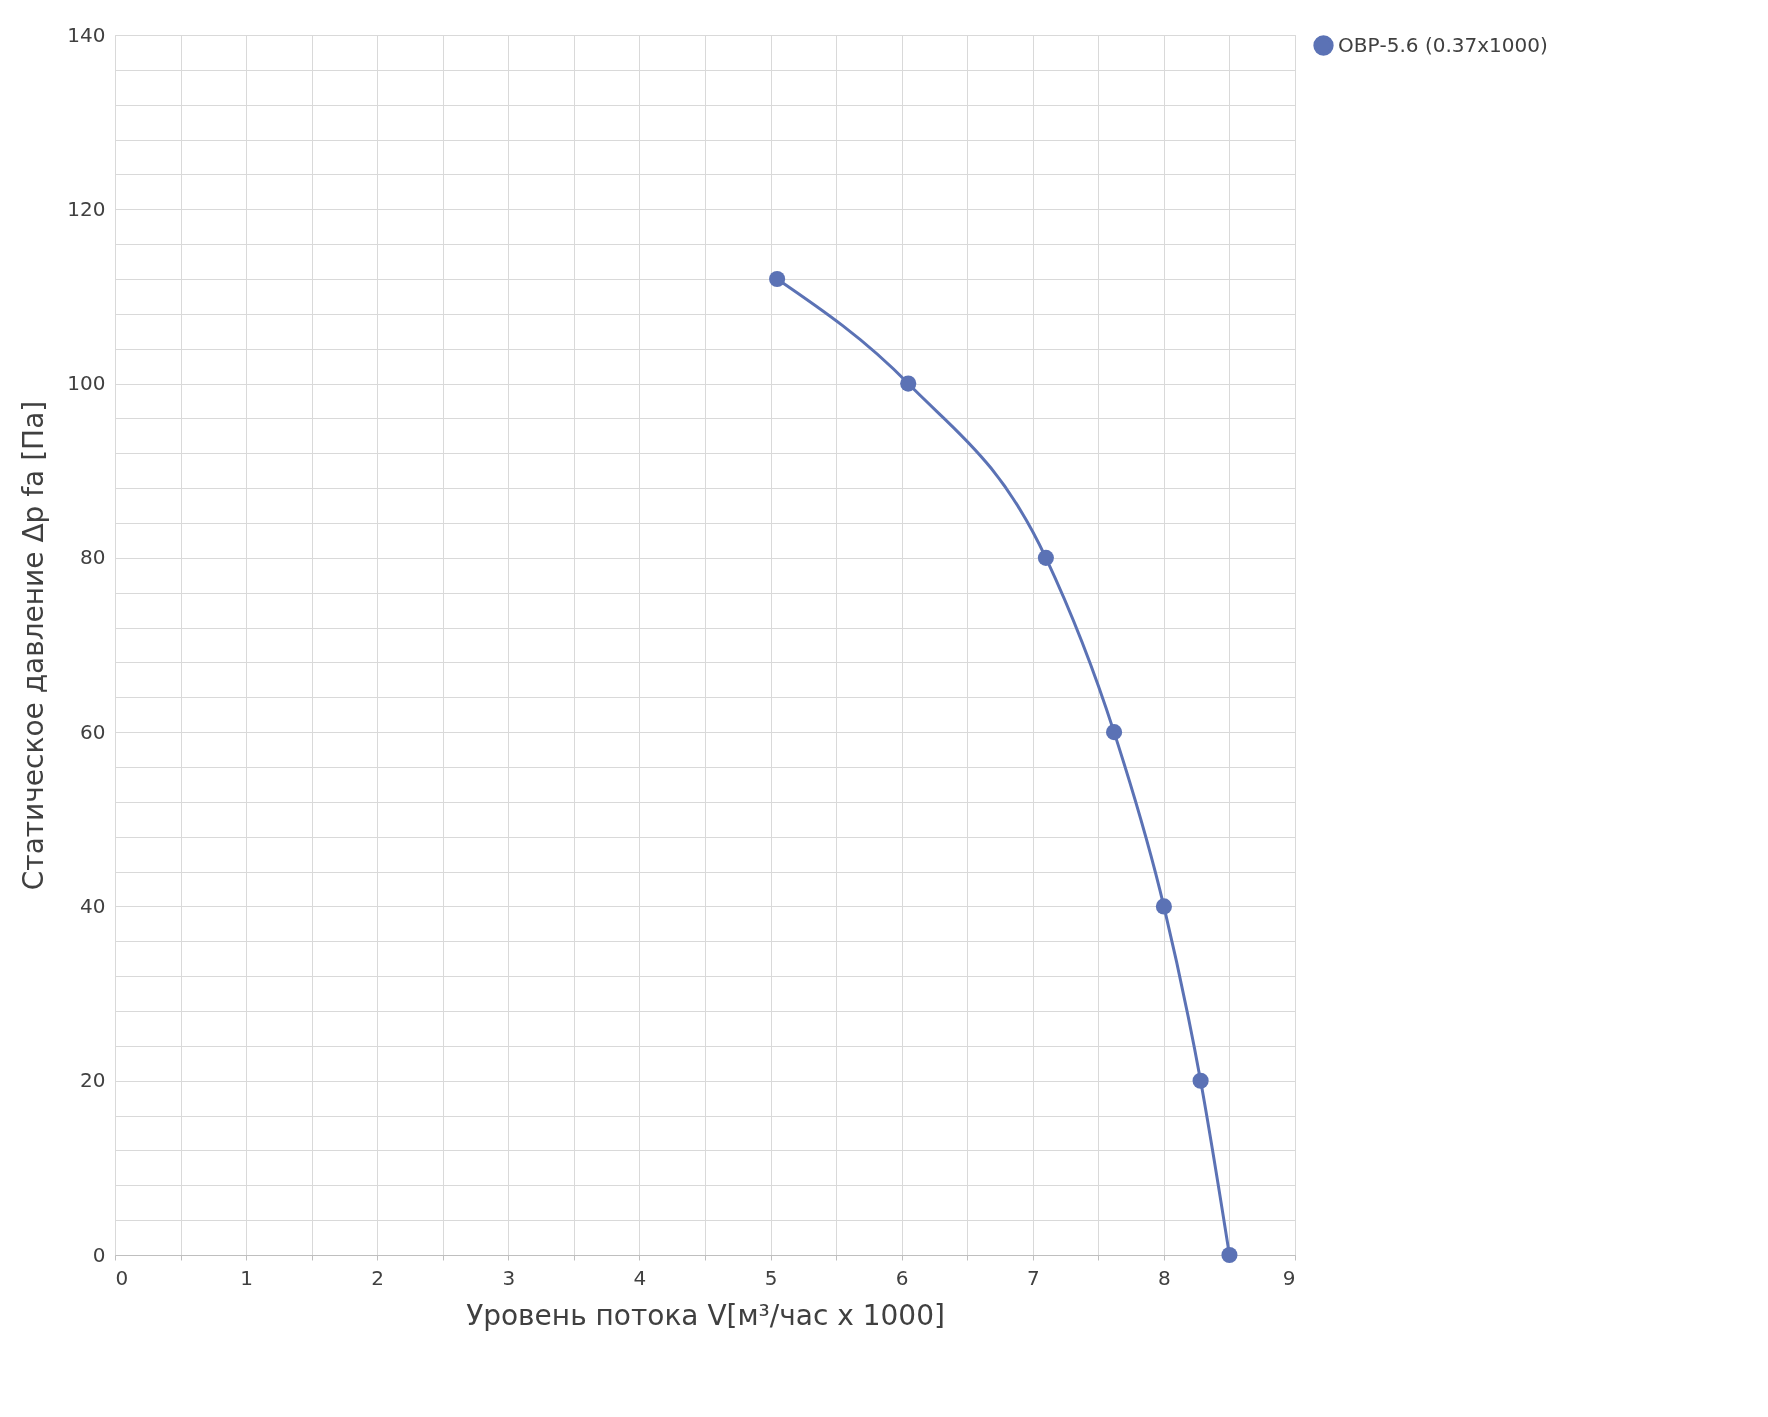 The image size is (1768, 1417). Describe the element at coordinates (640, 1277) in the screenshot. I see `x-tick-label: 4` at that location.